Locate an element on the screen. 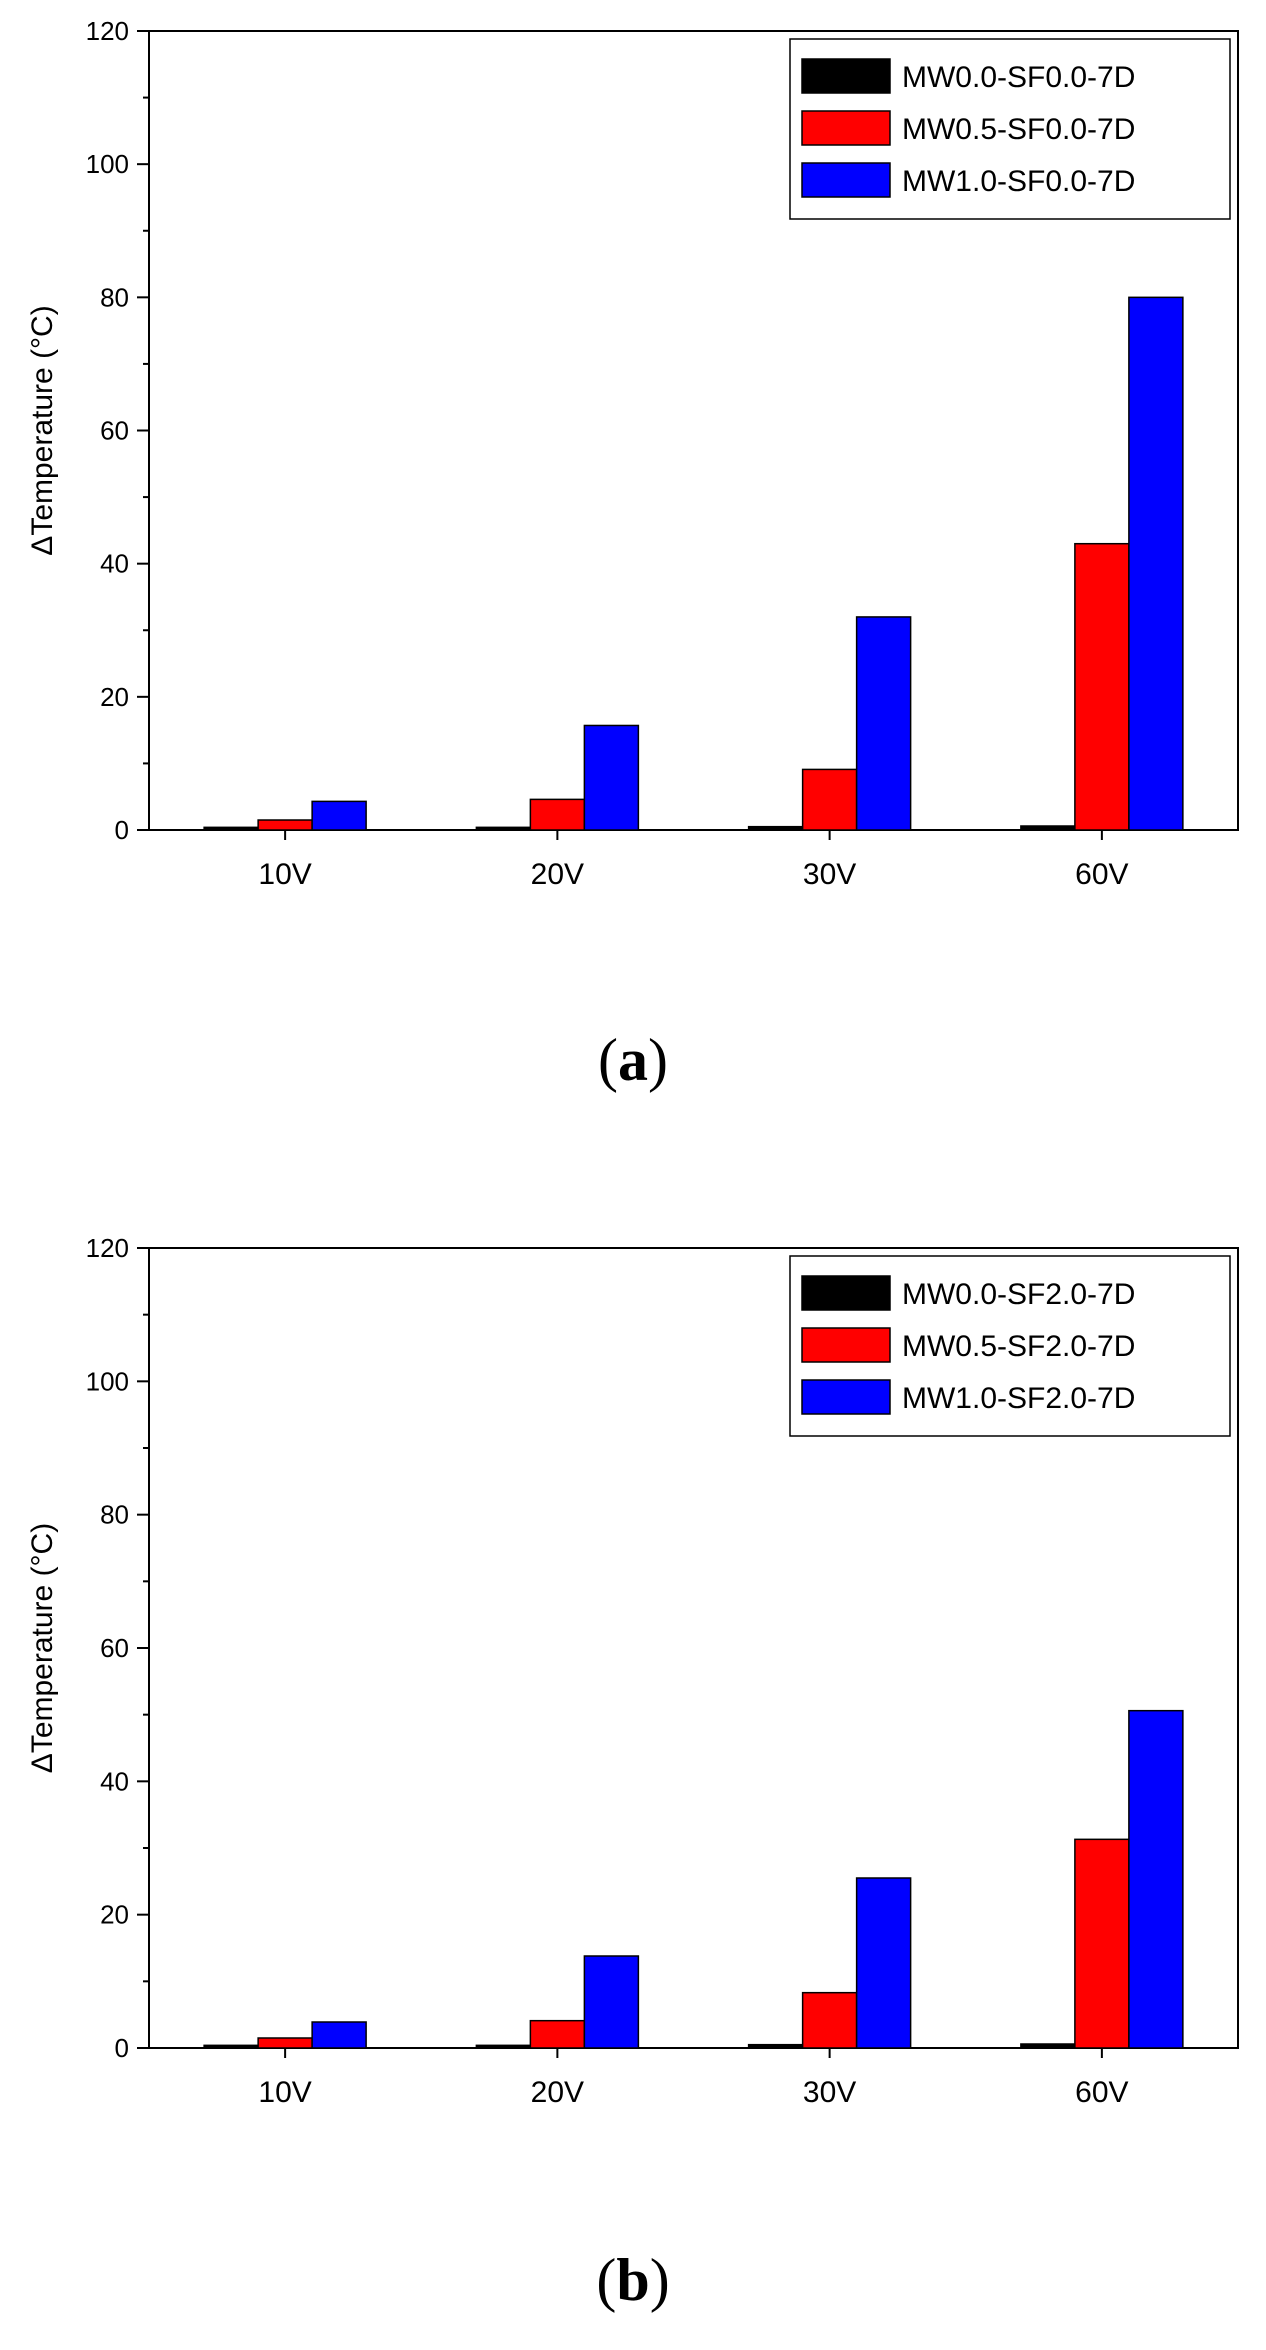 The height and width of the screenshot is (2350, 1266). legend-label: MW0.0-SF2.0-7D is located at coordinates (1018, 1294).